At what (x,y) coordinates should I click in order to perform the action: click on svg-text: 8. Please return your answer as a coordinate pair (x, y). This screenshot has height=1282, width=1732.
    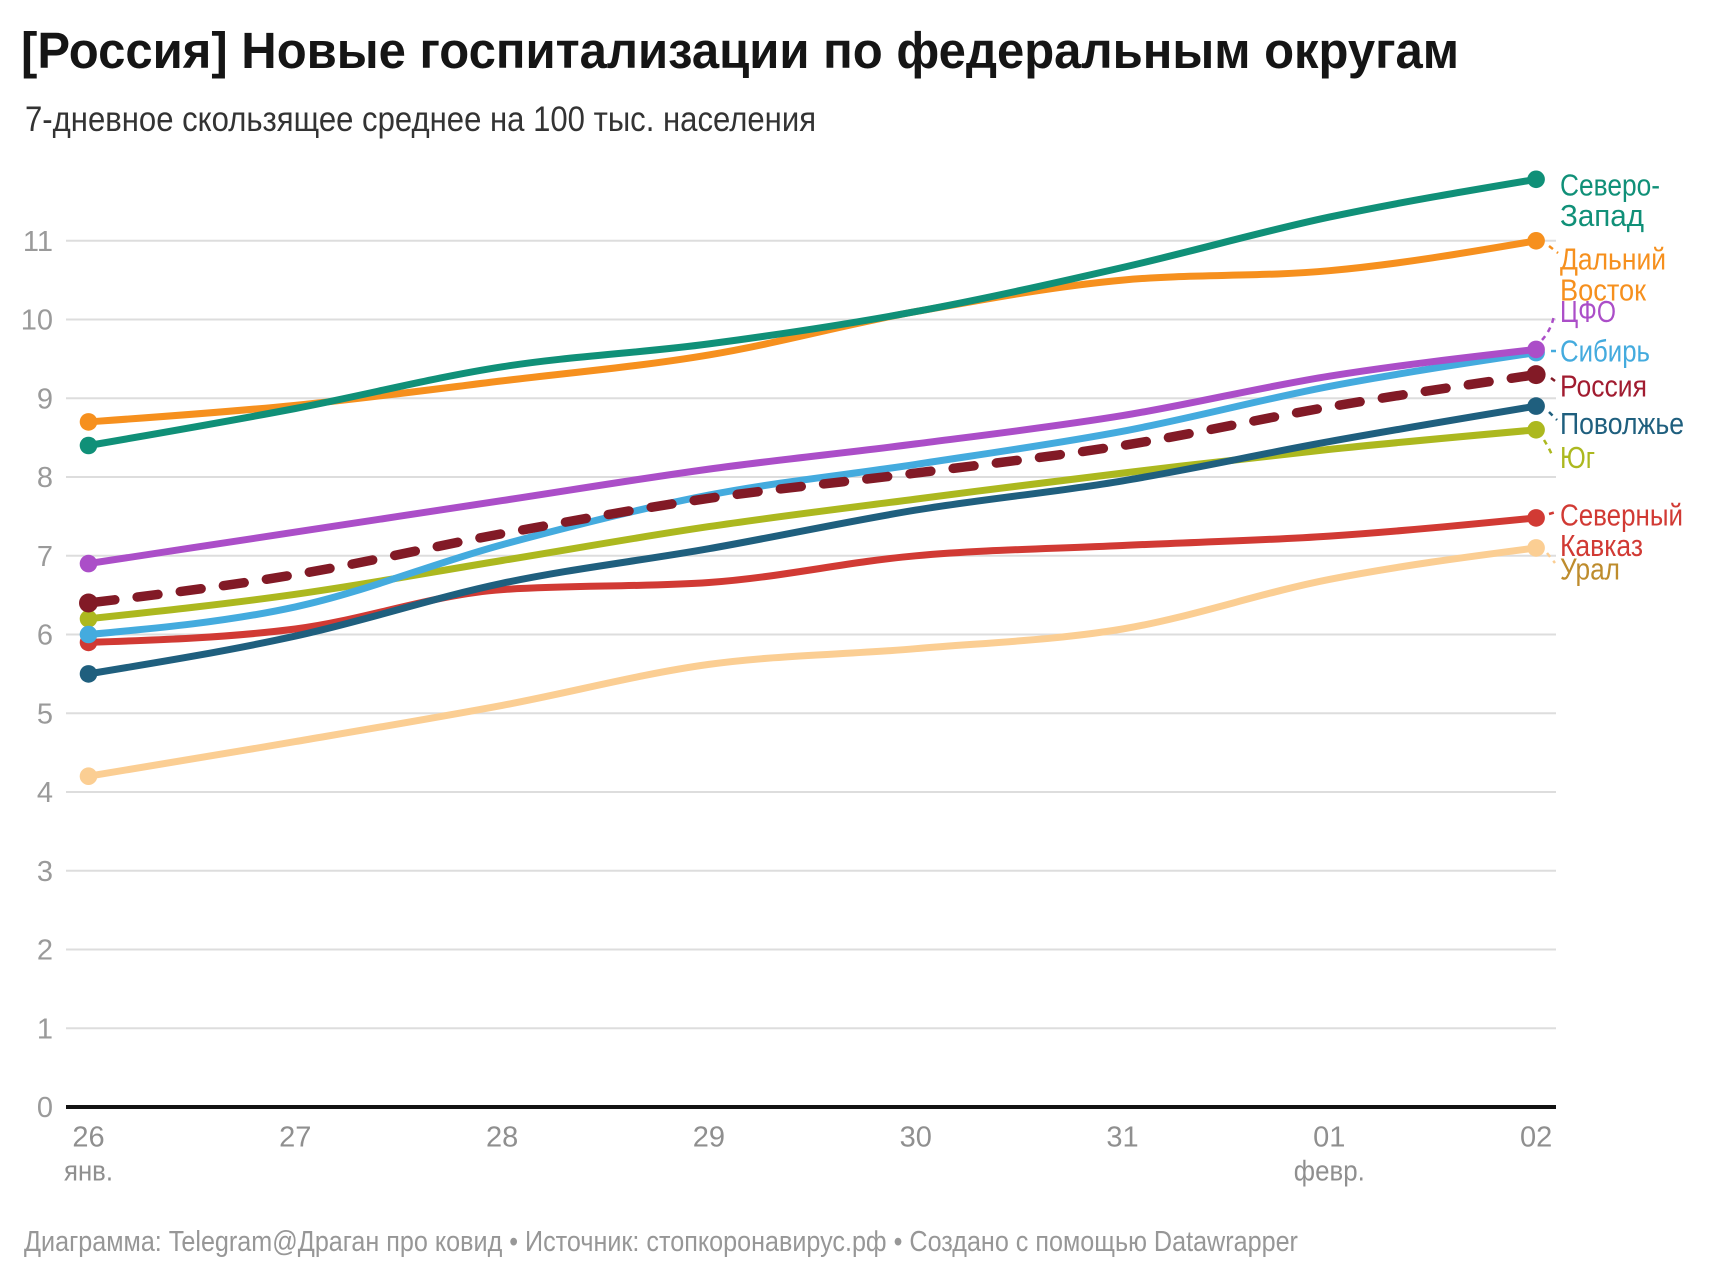
    Looking at the image, I should click on (45, 478).